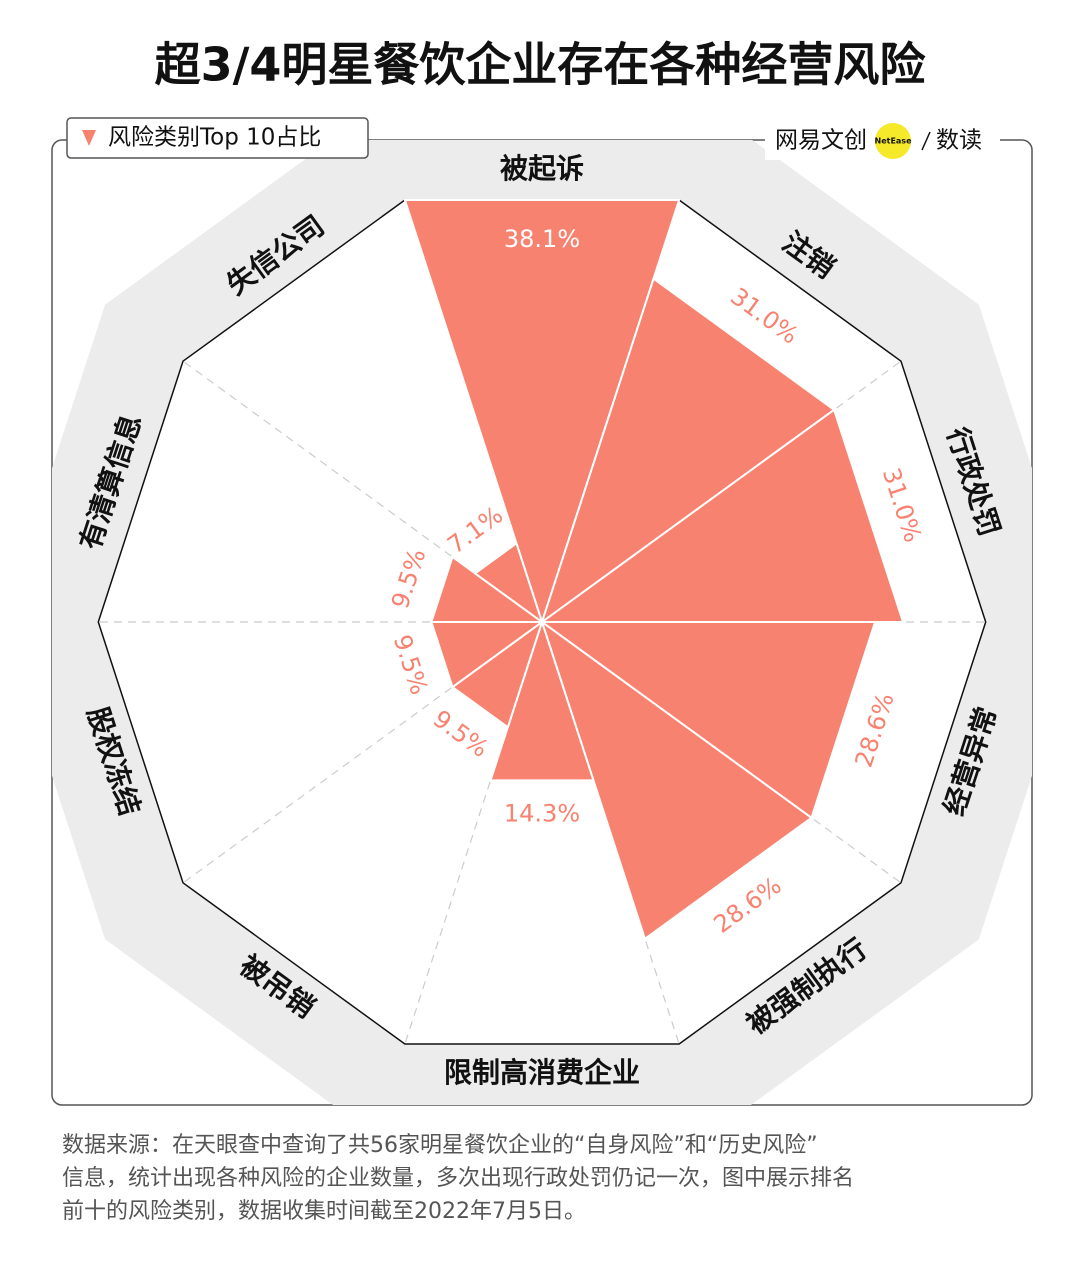  Describe the element at coordinates (542, 813) in the screenshot. I see `value-label: 14.3%` at that location.